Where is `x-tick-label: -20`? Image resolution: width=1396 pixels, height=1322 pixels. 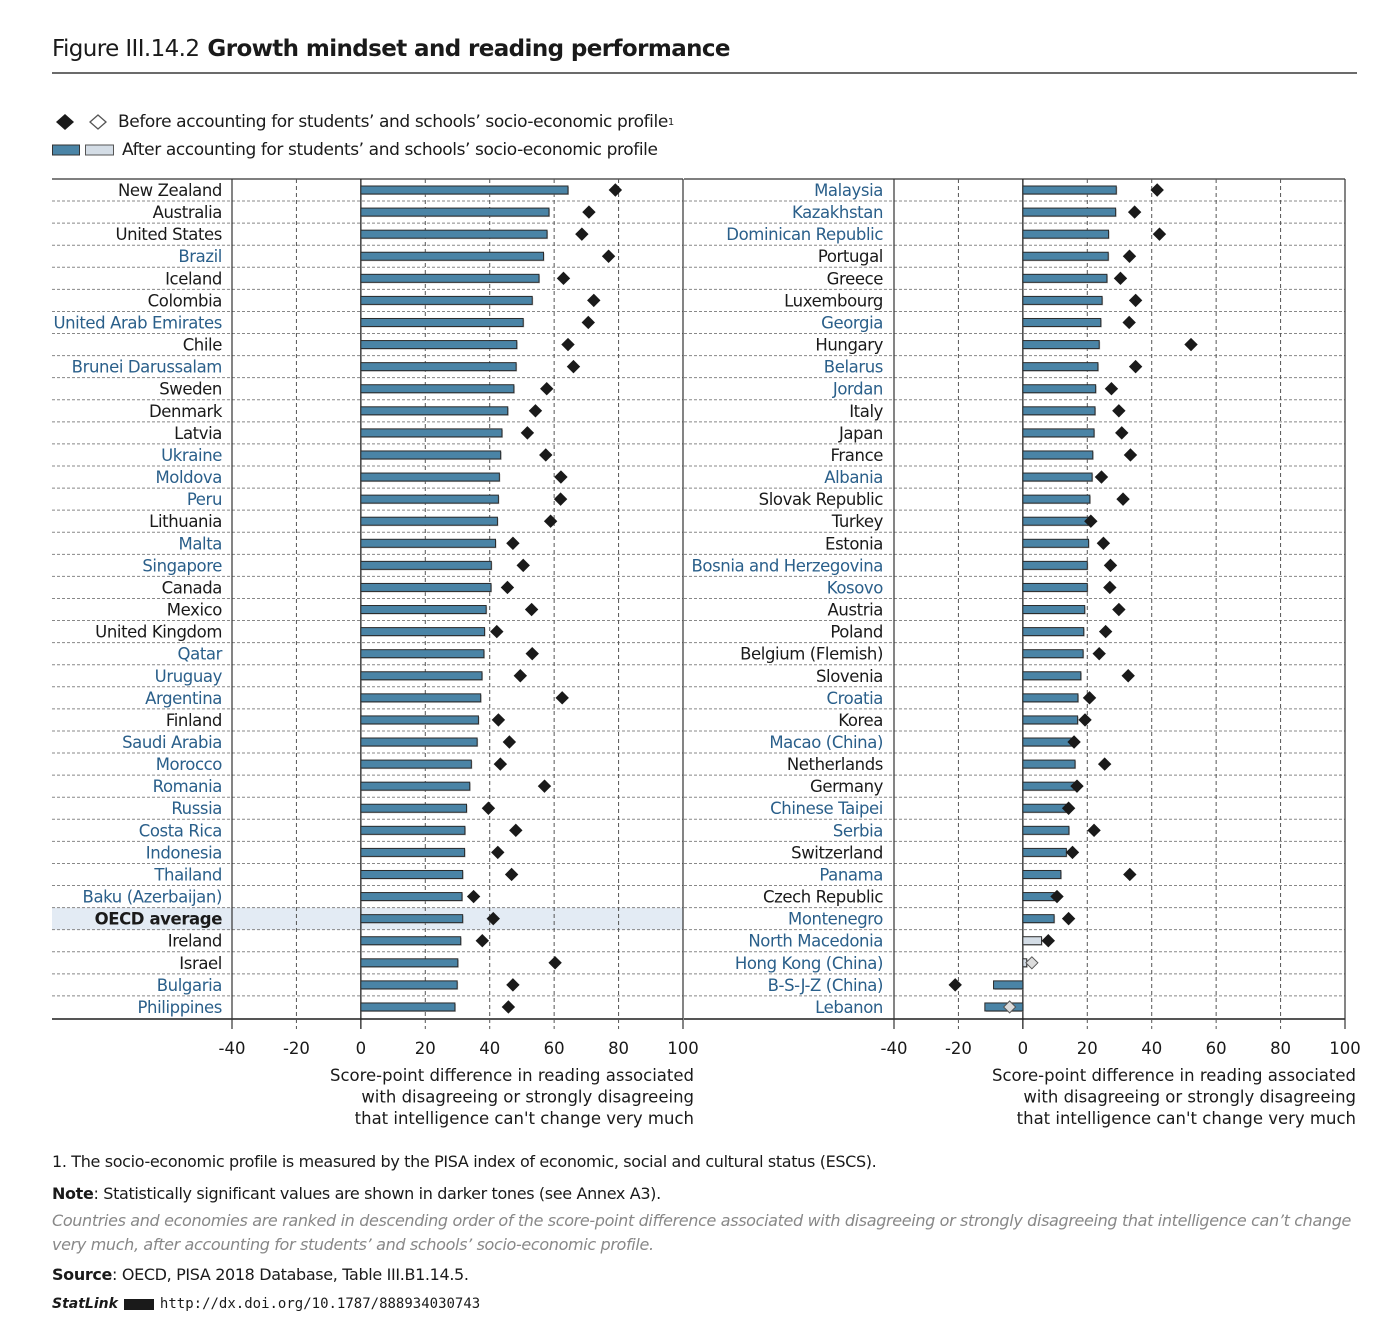 x-tick-label: -20 is located at coordinates (296, 1048).